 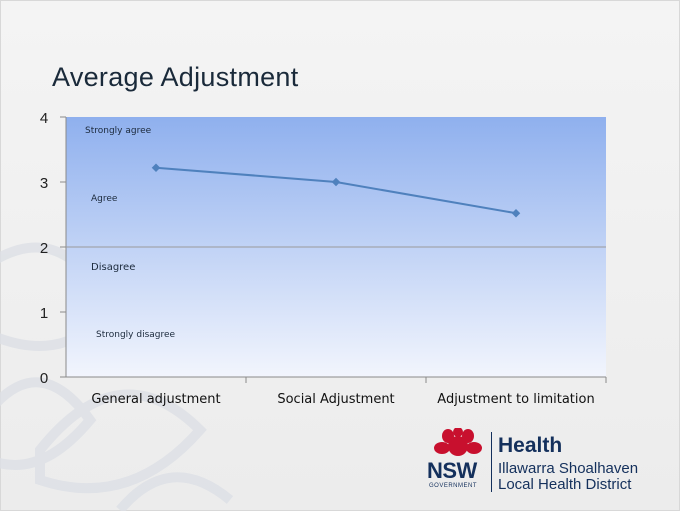 I want to click on waratah-icon, so click(x=458, y=442).